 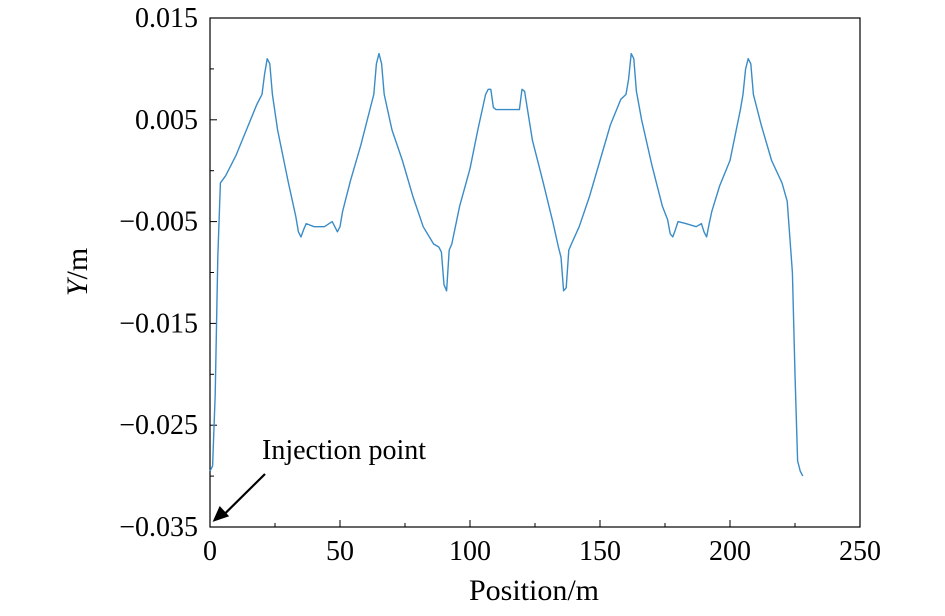 I want to click on y-tick-label: 0.015, so click(x=166, y=18).